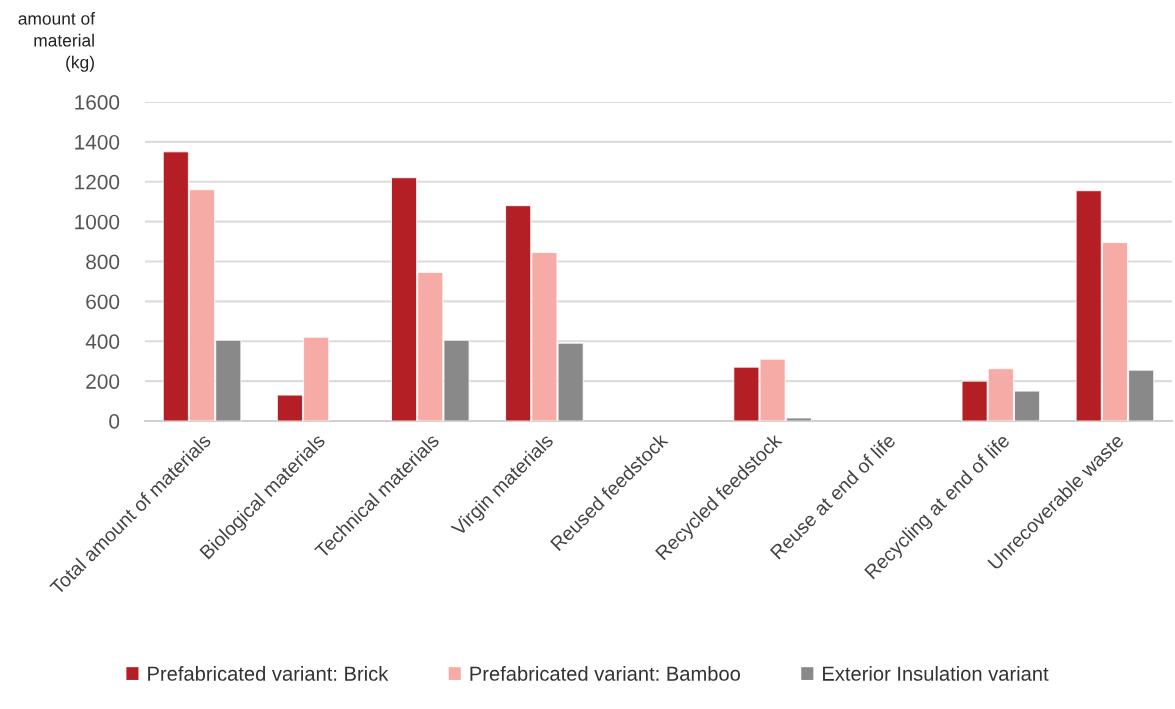  Describe the element at coordinates (936, 673) in the screenshot. I see `legend-label: Exterior Insulation variant` at that location.